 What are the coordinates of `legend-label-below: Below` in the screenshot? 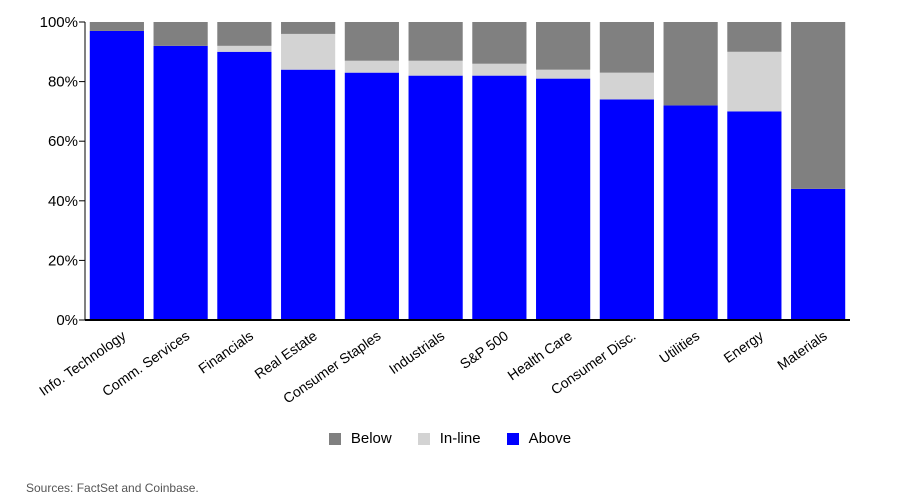 It's located at (371, 438).